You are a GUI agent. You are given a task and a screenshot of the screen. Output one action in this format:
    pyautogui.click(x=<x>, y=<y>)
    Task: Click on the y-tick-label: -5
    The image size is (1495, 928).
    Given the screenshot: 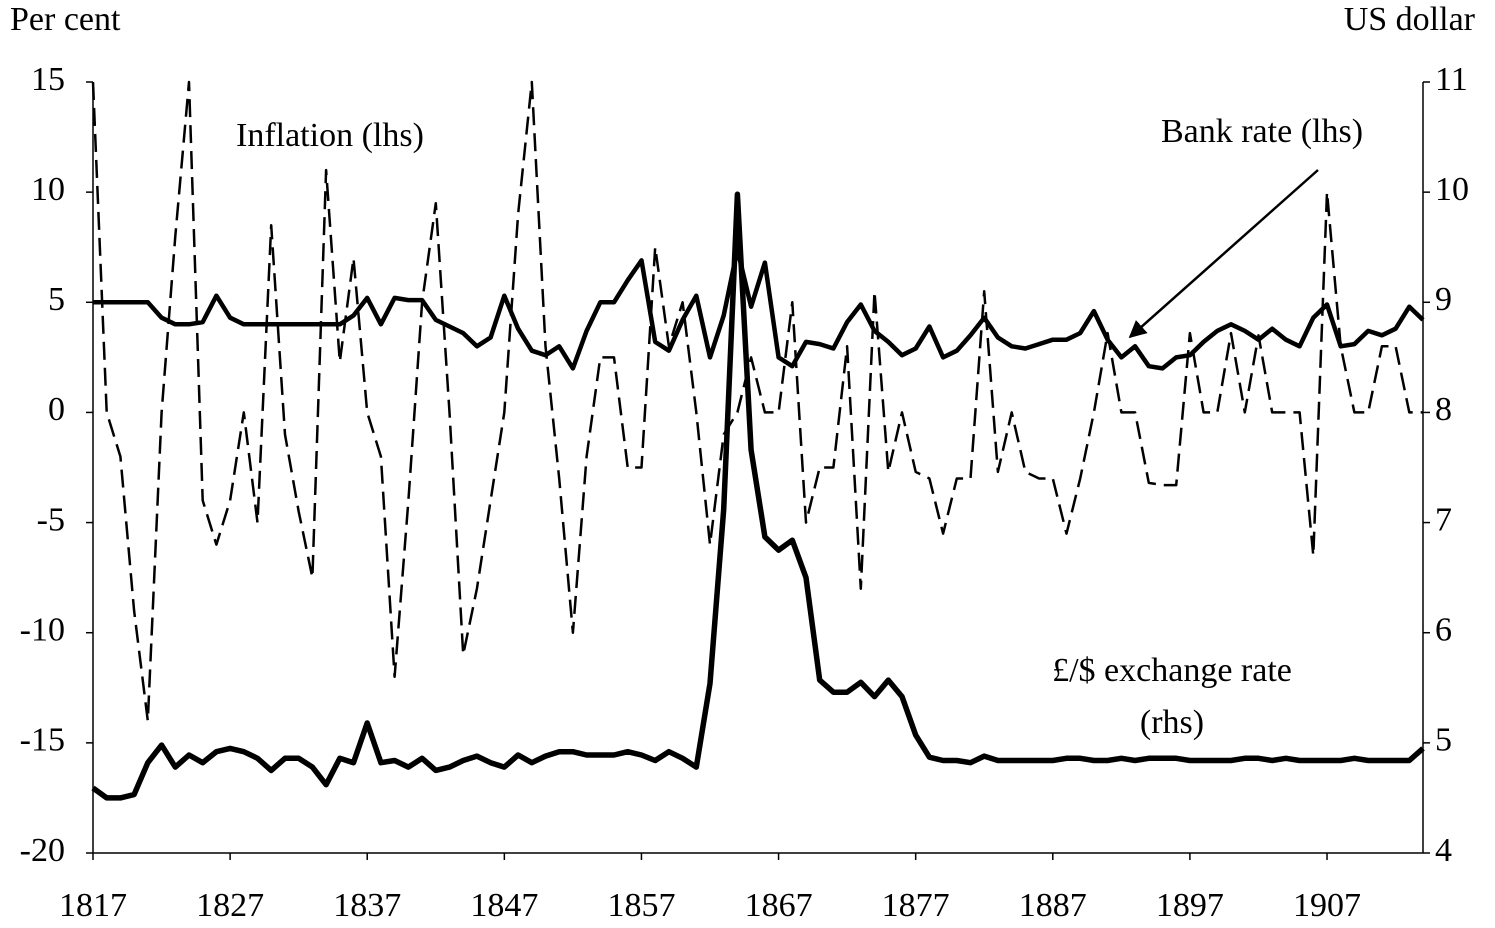 What is the action you would take?
    pyautogui.click(x=51, y=519)
    